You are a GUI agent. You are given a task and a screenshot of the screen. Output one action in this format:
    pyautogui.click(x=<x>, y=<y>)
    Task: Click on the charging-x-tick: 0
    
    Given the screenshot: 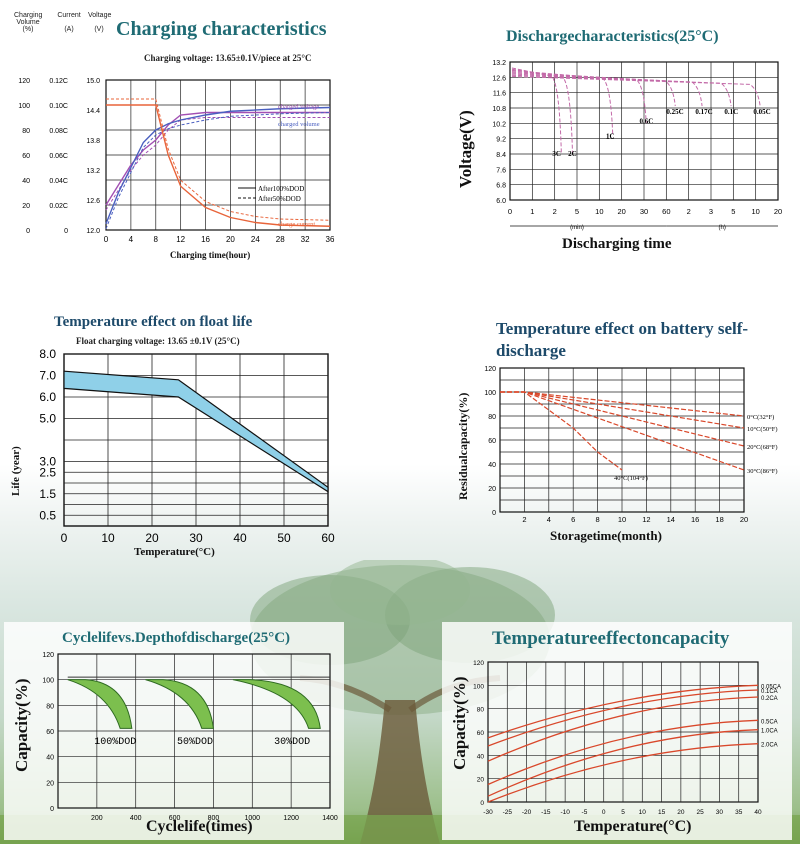 What is the action you would take?
    pyautogui.click(x=106, y=239)
    